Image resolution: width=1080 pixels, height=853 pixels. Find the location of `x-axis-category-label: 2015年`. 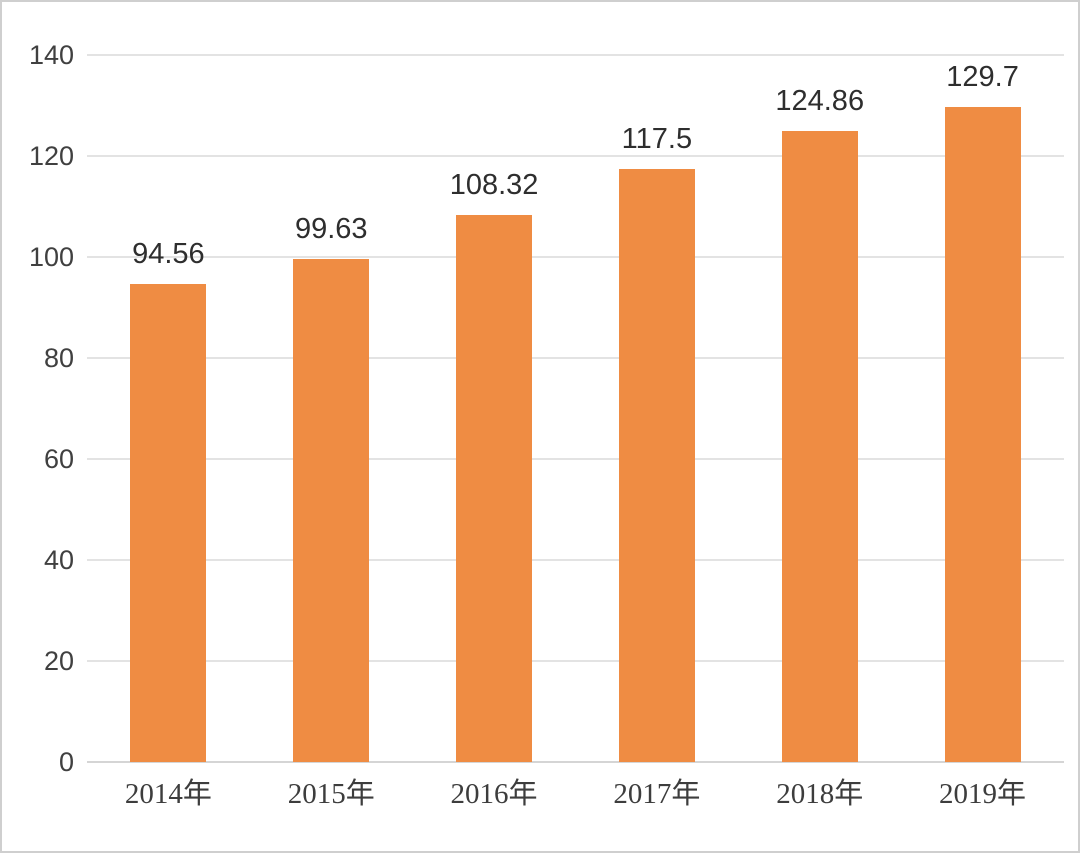

x-axis-category-label: 2015年 is located at coordinates (331, 794).